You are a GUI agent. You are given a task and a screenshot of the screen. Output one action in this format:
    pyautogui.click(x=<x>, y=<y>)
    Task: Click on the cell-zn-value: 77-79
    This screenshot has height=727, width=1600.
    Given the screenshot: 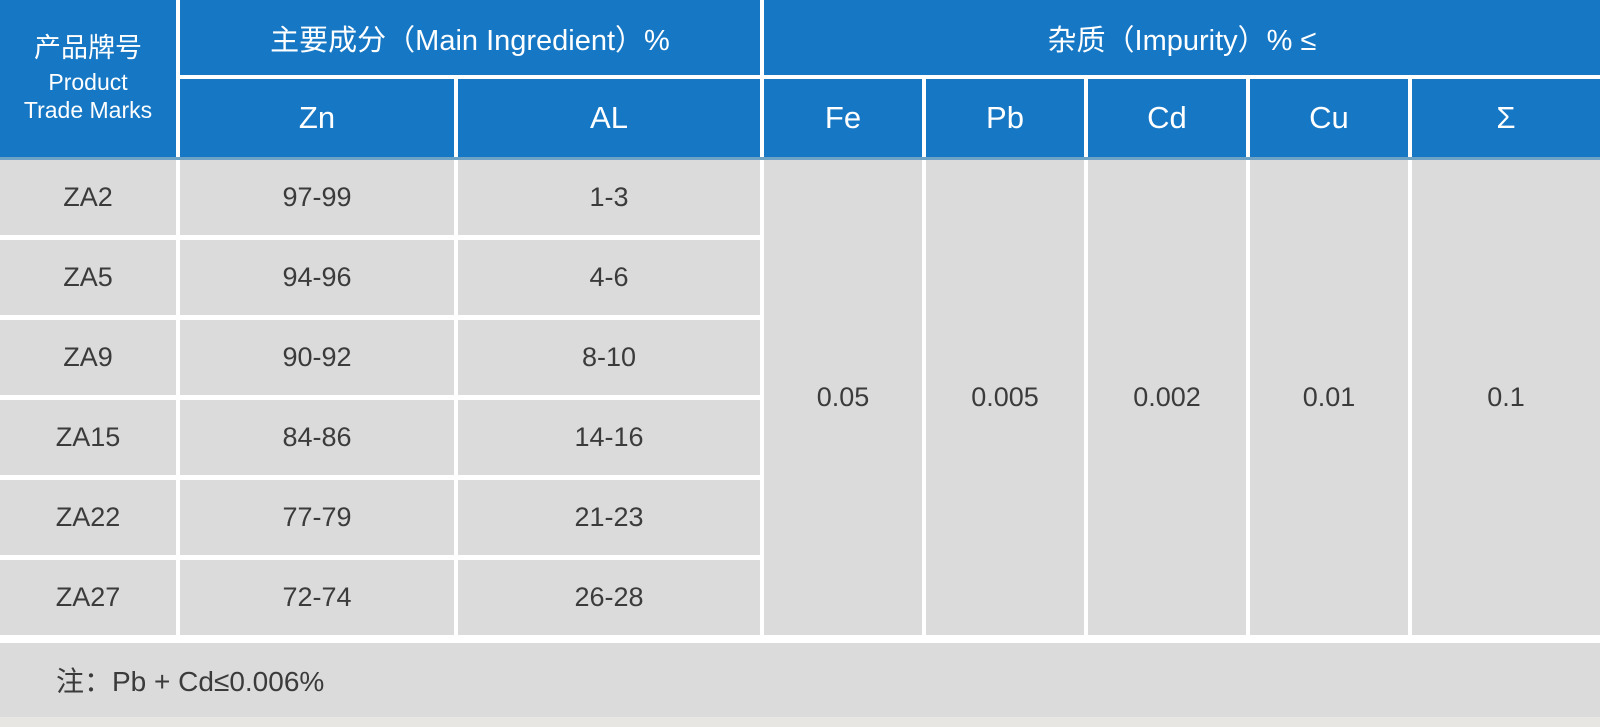 What is the action you would take?
    pyautogui.click(x=317, y=517)
    